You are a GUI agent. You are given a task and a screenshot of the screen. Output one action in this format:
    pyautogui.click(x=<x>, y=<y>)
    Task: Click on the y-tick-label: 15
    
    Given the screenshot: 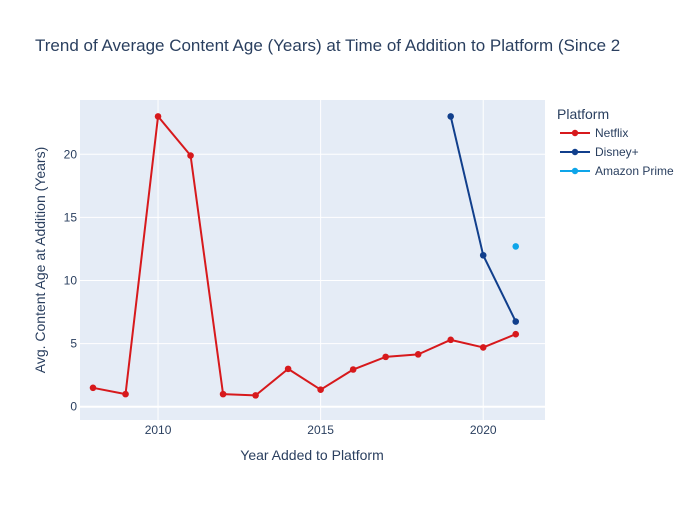 What is the action you would take?
    pyautogui.click(x=71, y=217)
    